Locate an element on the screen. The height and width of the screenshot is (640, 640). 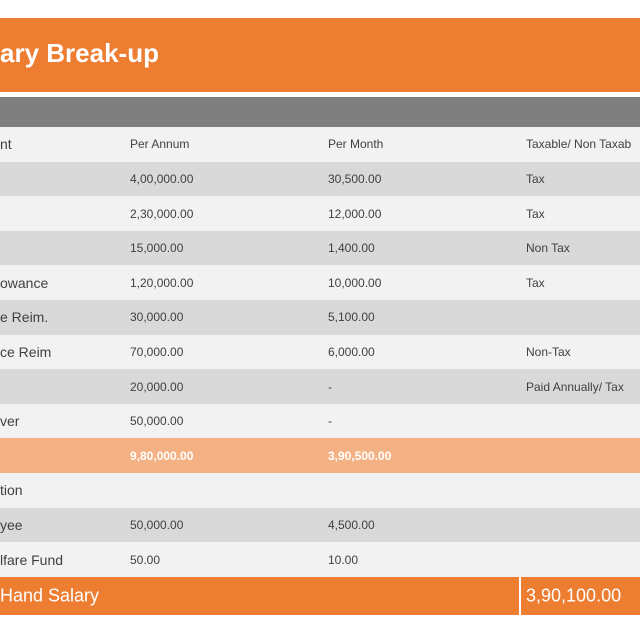
cell: 30,500.00 is located at coordinates (355, 178).